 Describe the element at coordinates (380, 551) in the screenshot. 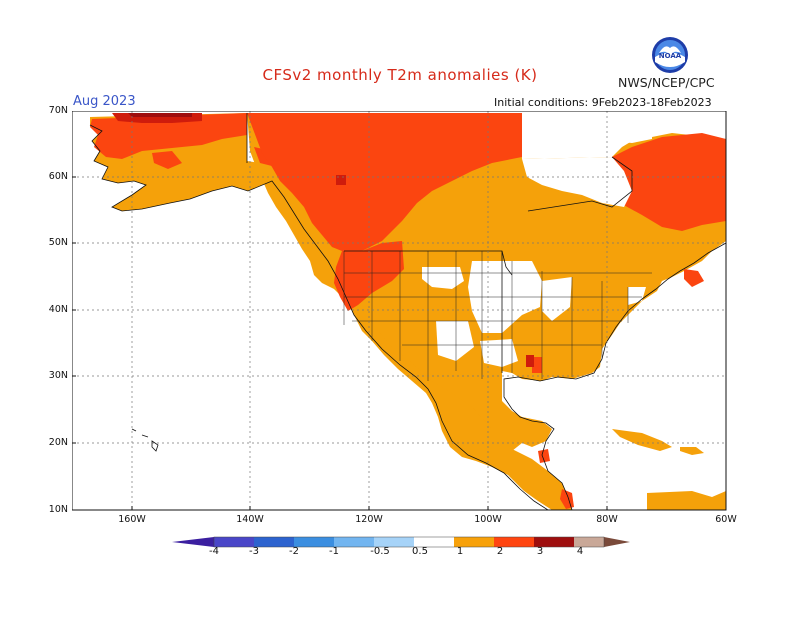

I see `colorbar-label: -0.5` at that location.